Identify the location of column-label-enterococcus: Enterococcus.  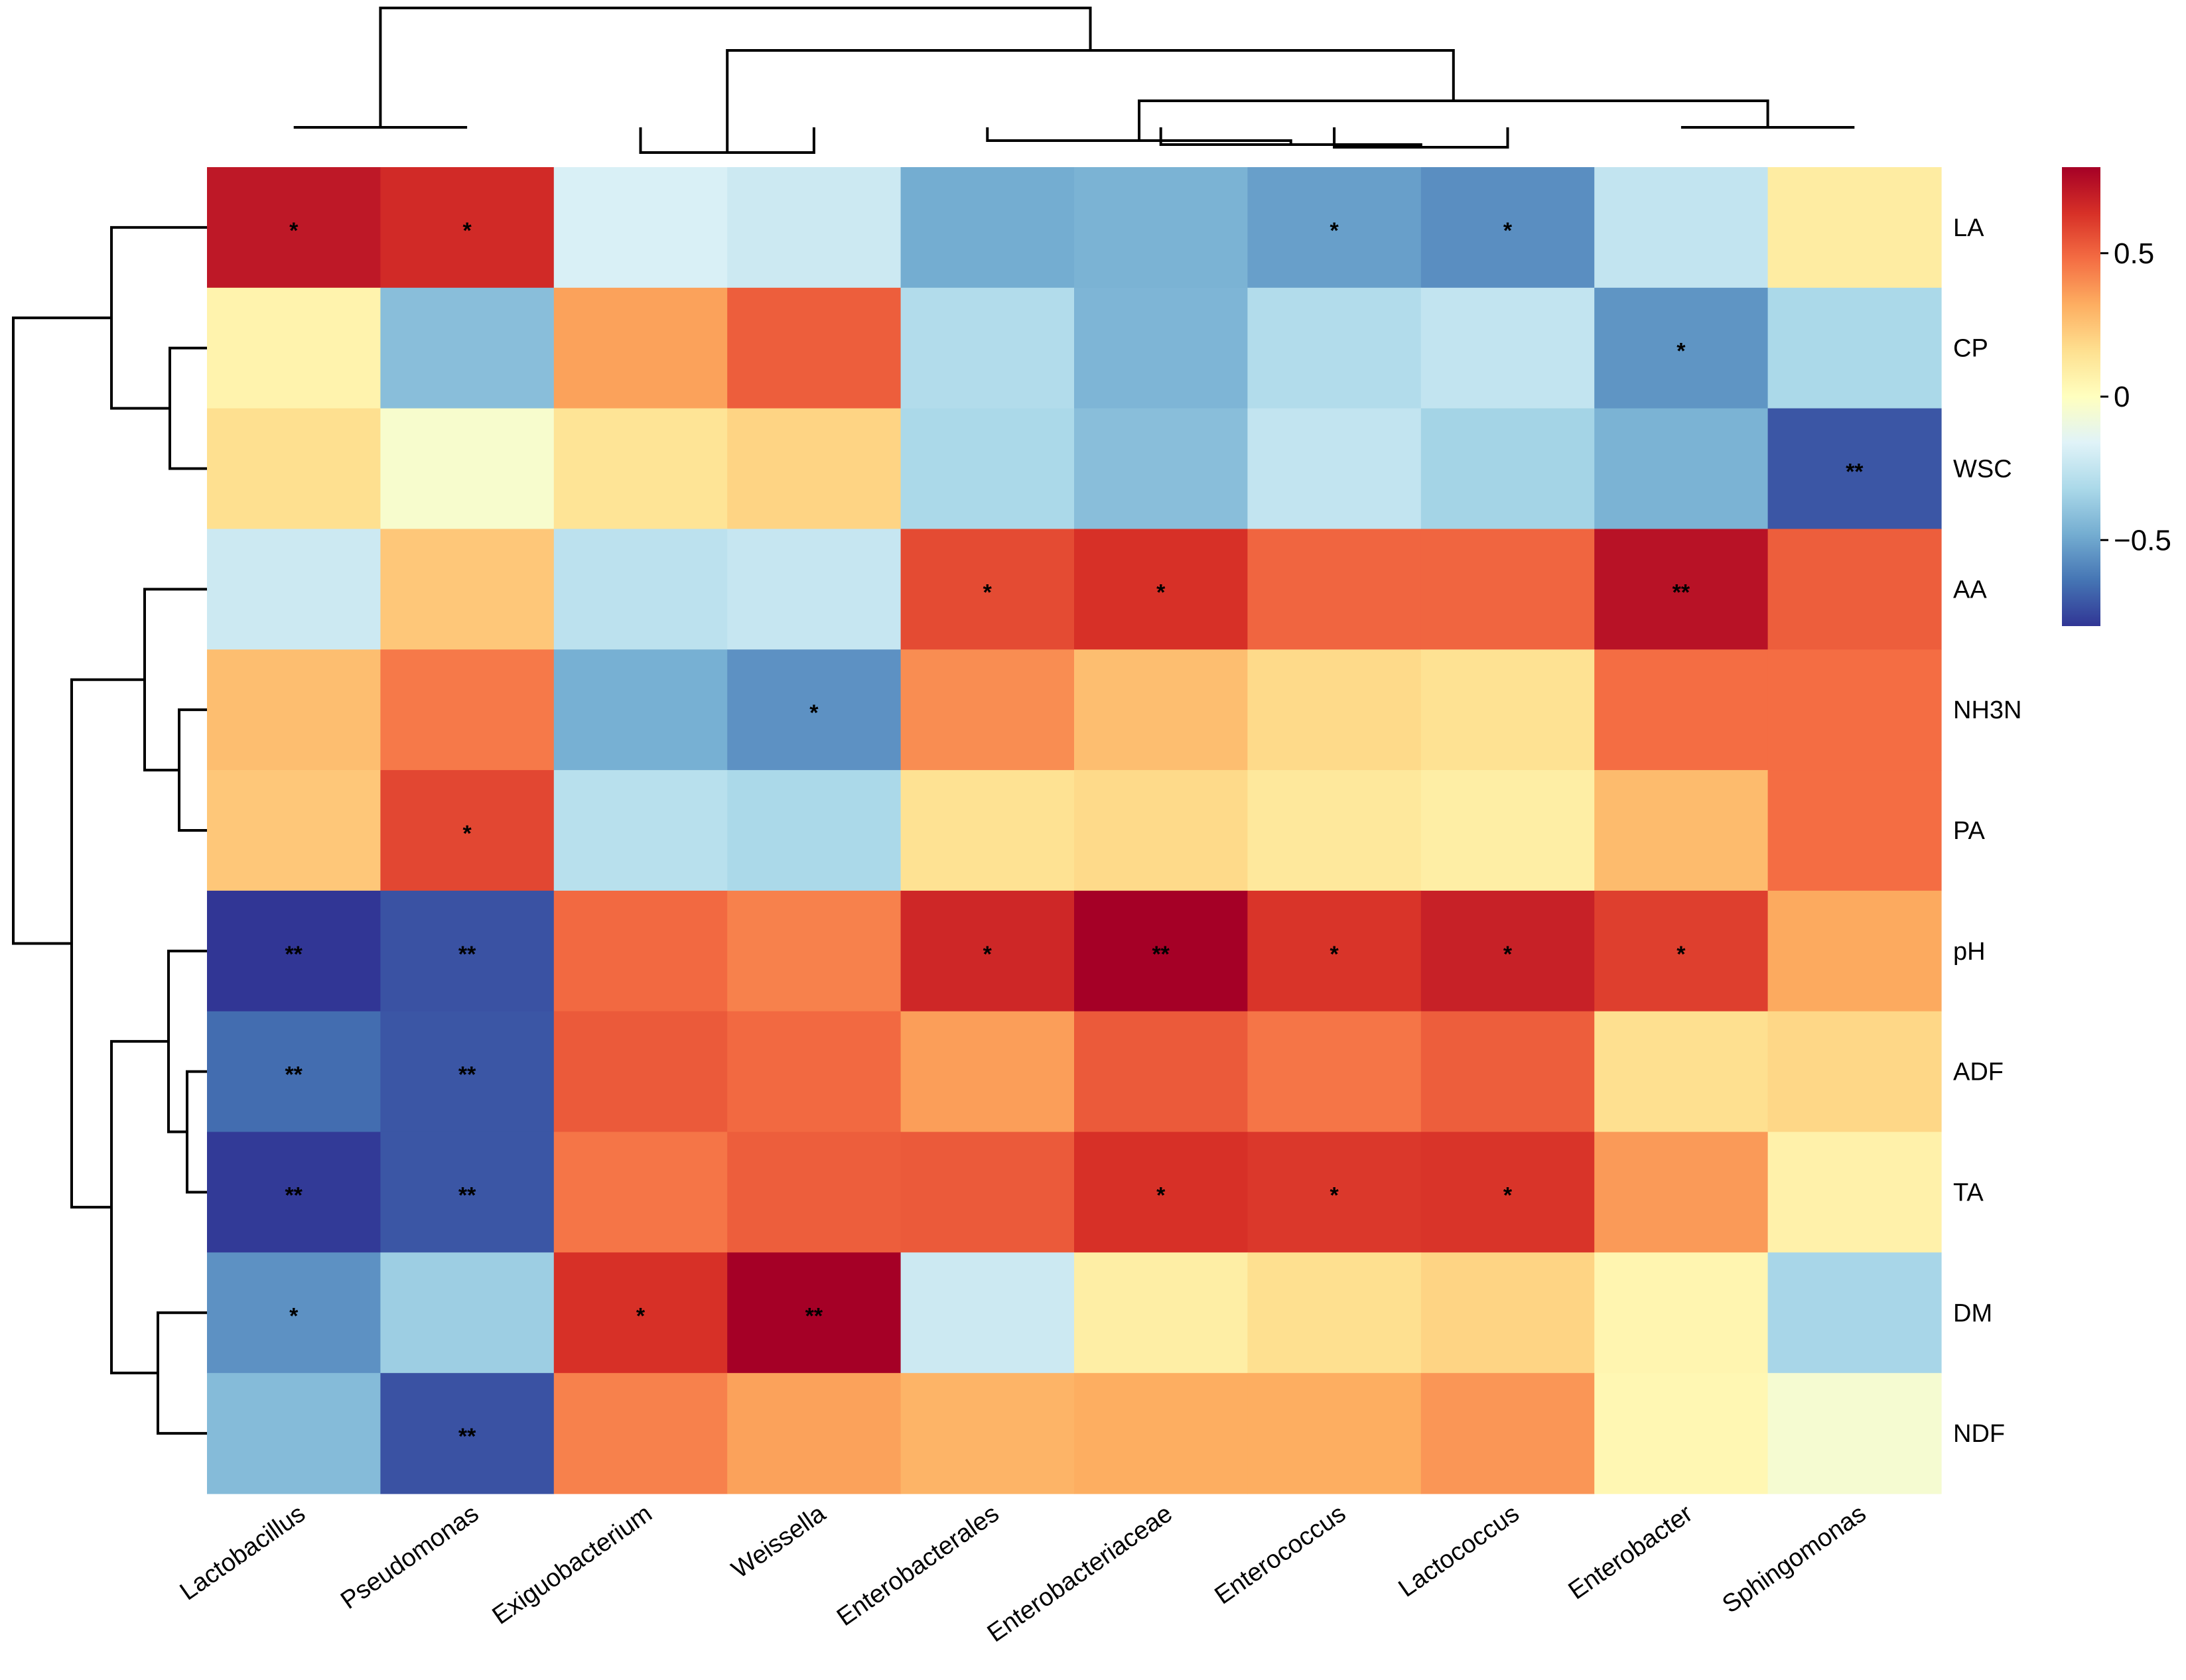
(1280, 1555).